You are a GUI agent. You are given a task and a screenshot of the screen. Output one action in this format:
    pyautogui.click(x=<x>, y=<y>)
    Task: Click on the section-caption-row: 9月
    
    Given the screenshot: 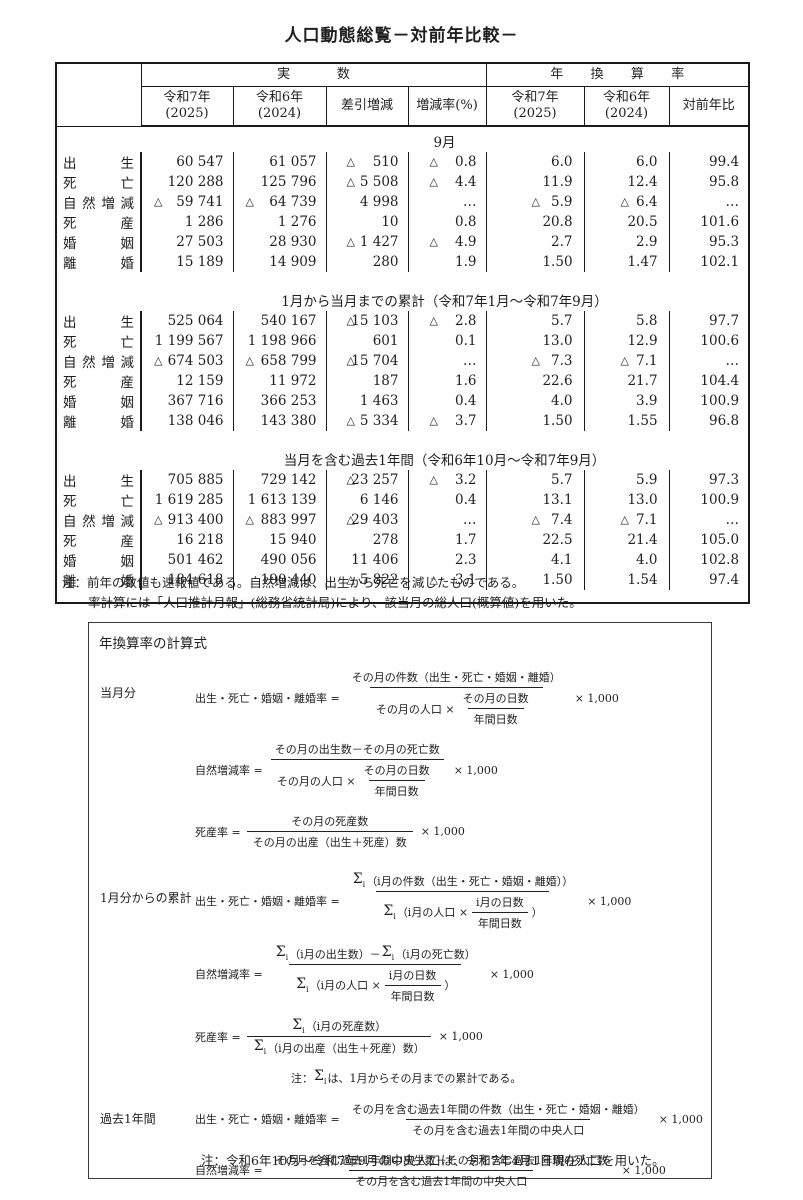 What is the action you would take?
    pyautogui.click(x=402, y=139)
    